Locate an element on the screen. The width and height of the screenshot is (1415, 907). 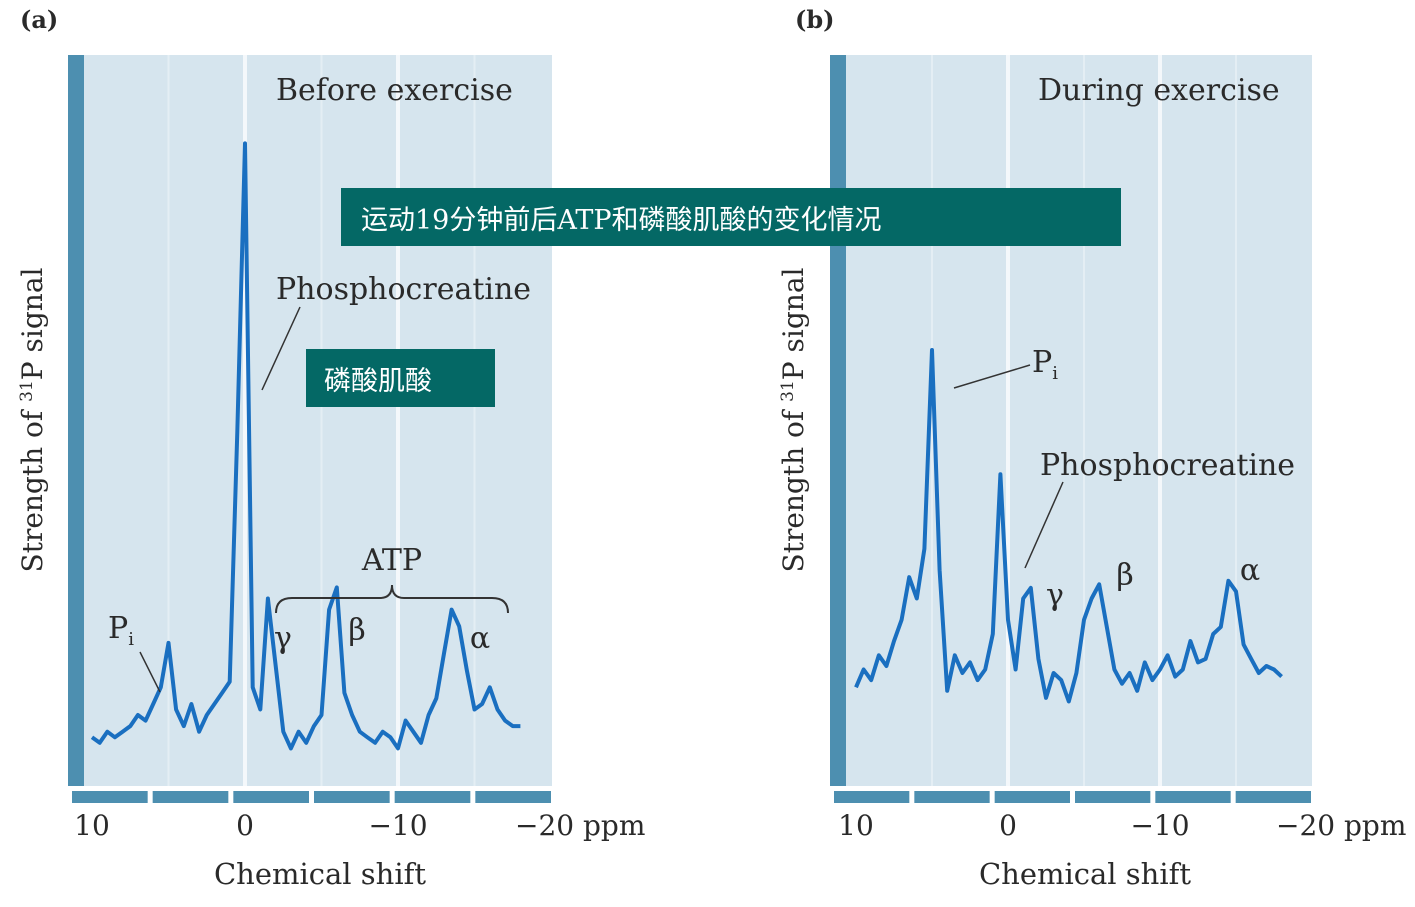
panel-label: (b) is located at coordinates (815, 19).